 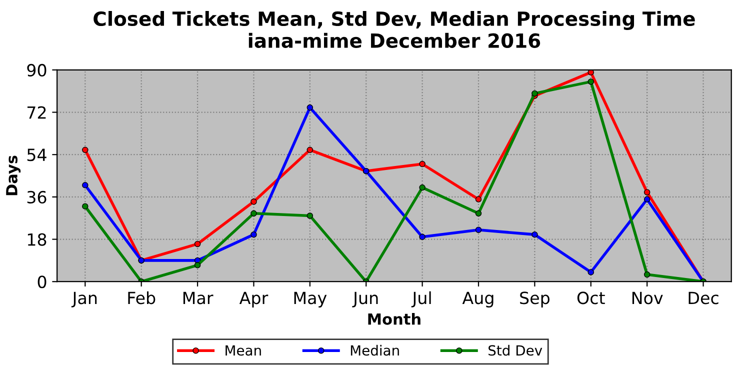 I want to click on x-tick-label: Jan, so click(x=84, y=300).